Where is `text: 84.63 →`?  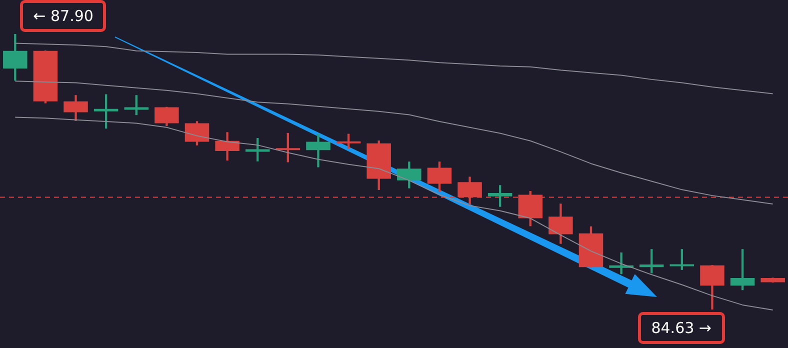 text: 84.63 → is located at coordinates (681, 328).